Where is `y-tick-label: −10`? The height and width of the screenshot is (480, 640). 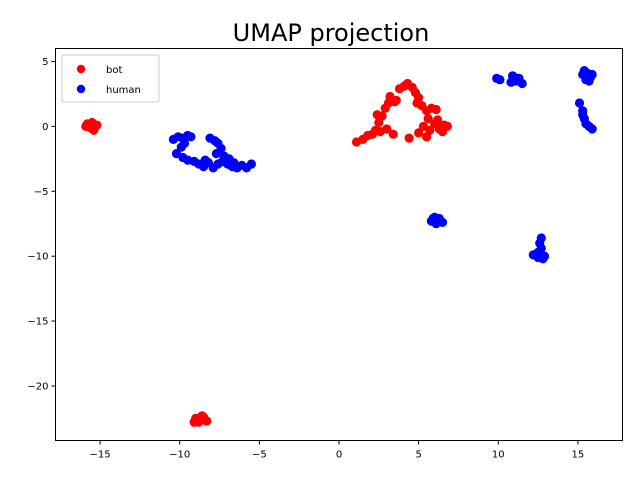
y-tick-label: −10 is located at coordinates (37, 257).